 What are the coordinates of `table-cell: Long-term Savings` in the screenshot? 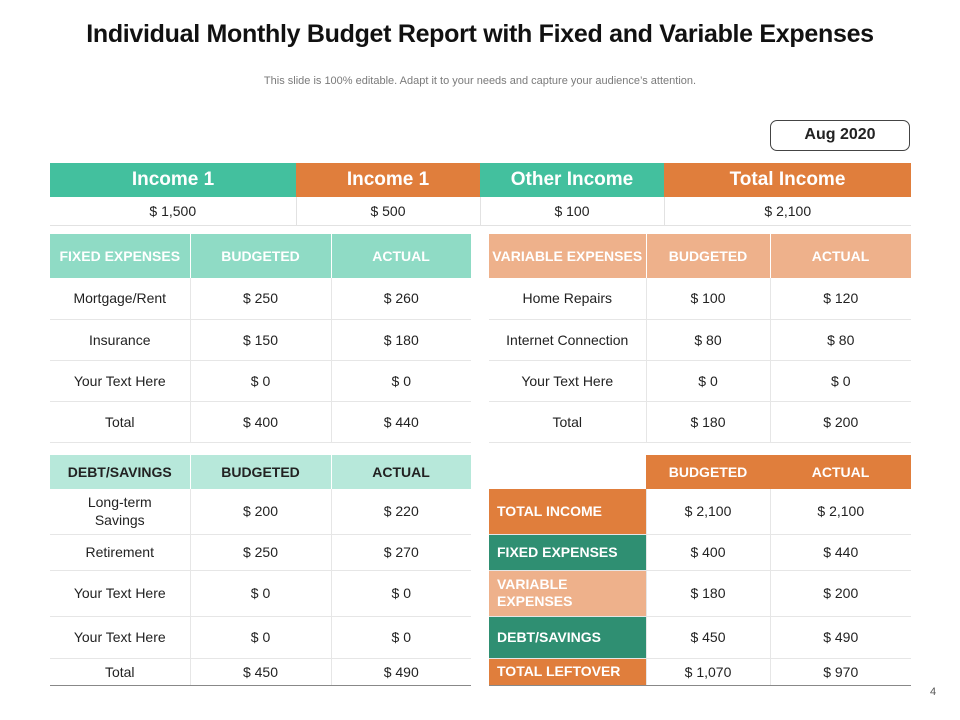 It's located at (120, 512).